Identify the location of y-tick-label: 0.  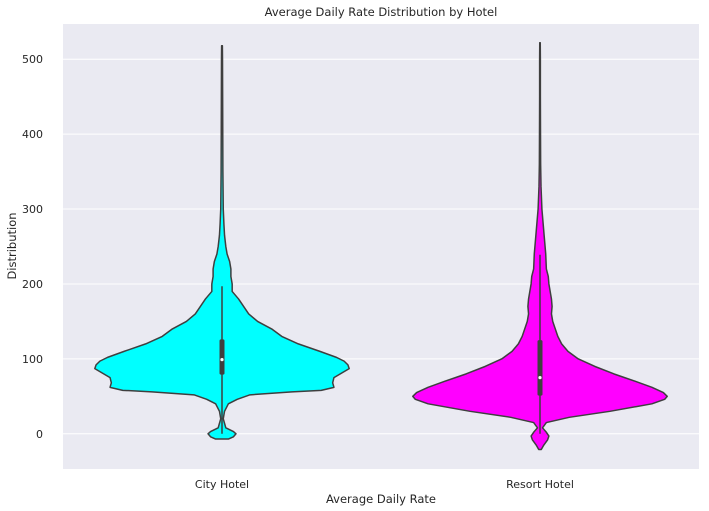
(39, 434).